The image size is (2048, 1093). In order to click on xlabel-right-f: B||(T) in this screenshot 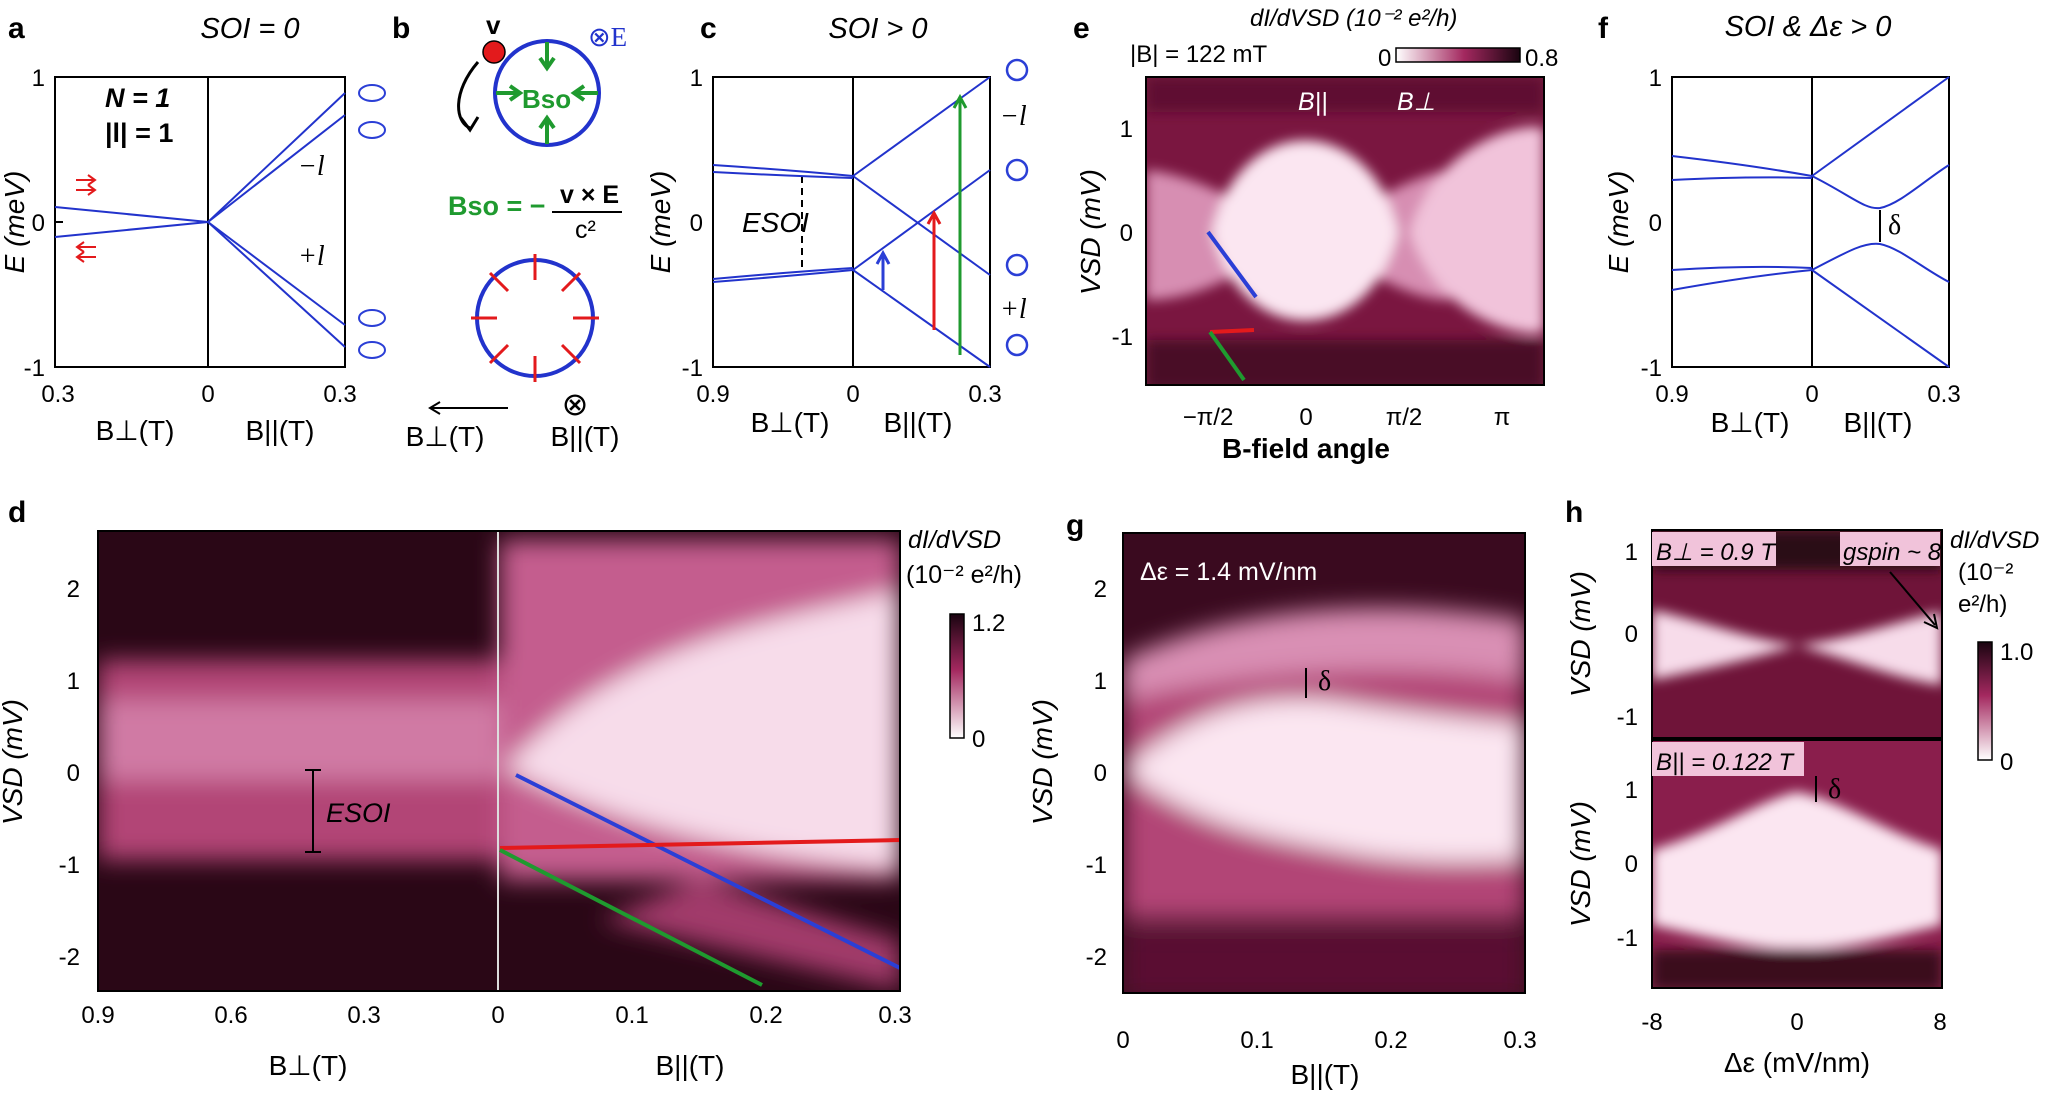, I will do `click(1878, 422)`.